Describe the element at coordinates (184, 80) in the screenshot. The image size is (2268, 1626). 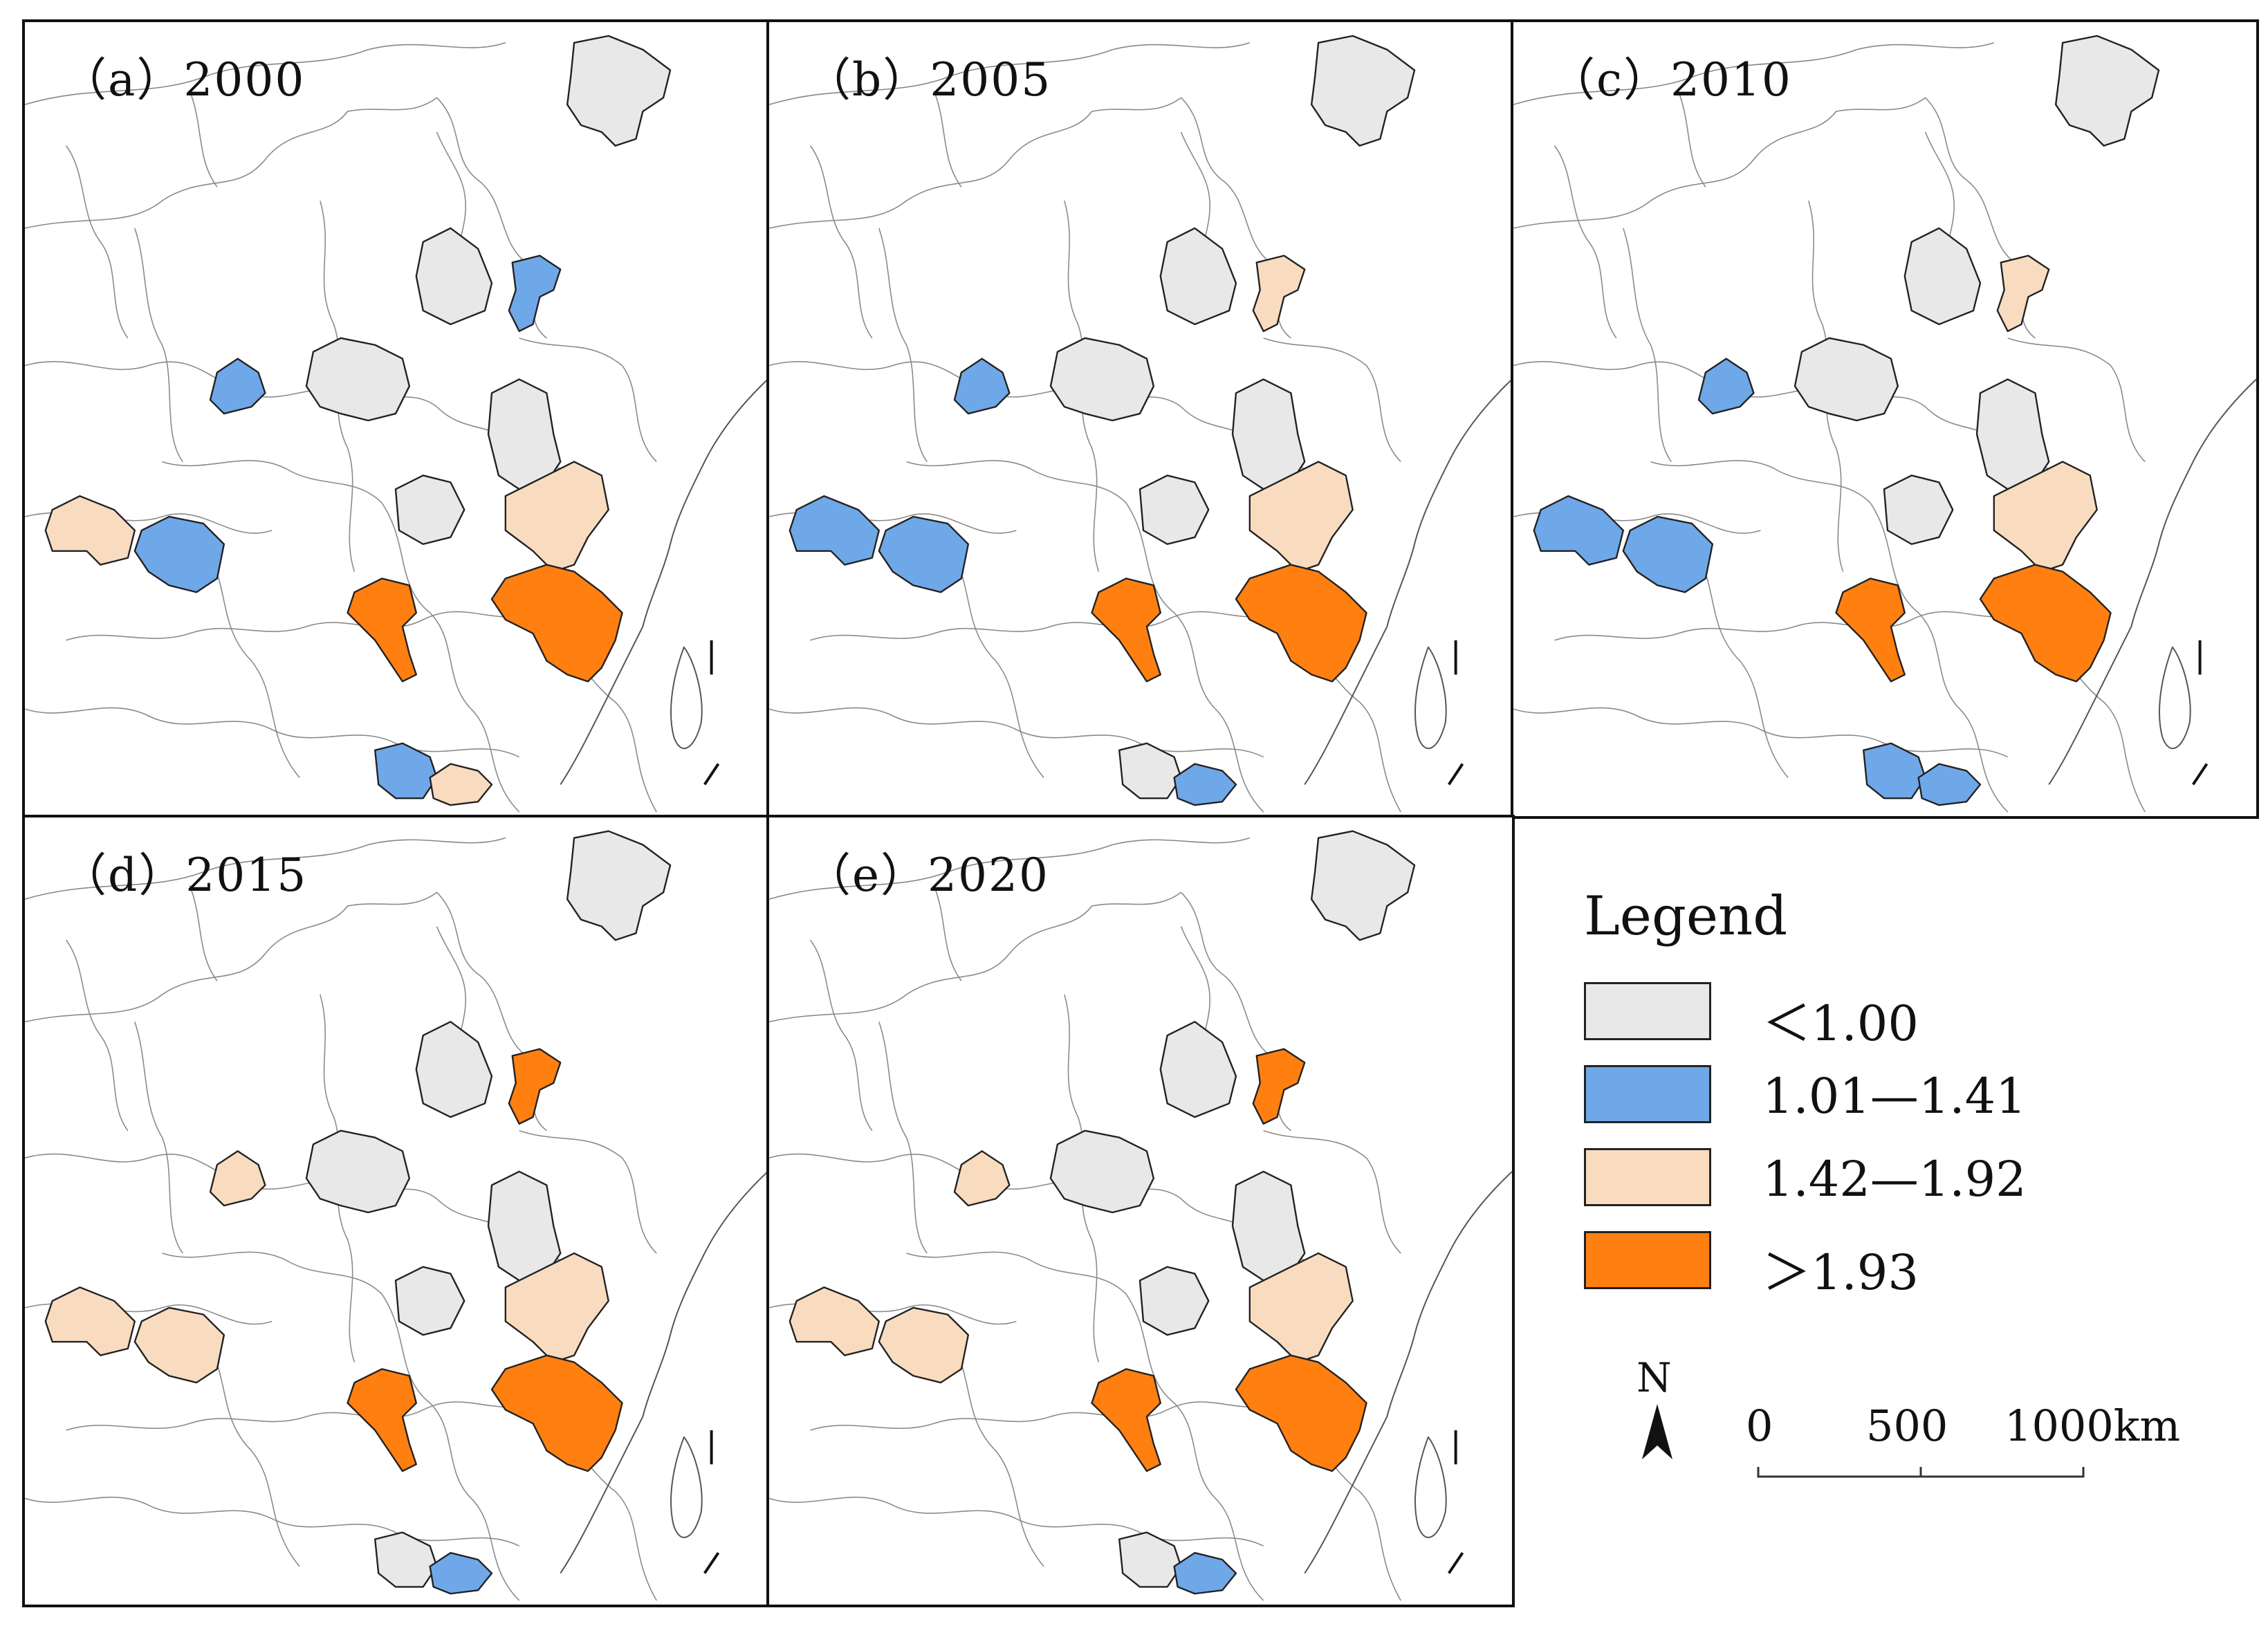
I see `panel-title: （a）2000` at that location.